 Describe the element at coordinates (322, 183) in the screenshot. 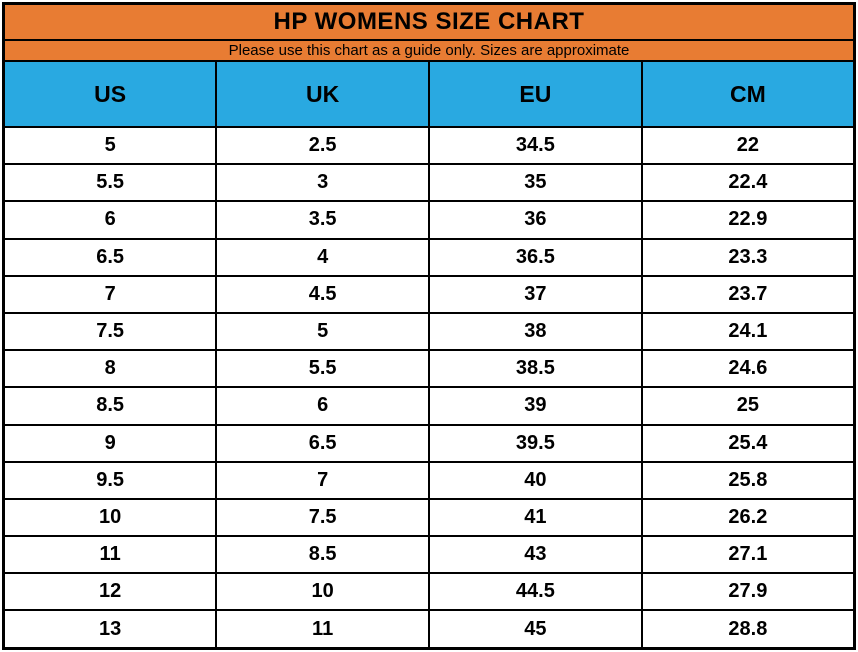

I see `size-cell: 3` at that location.